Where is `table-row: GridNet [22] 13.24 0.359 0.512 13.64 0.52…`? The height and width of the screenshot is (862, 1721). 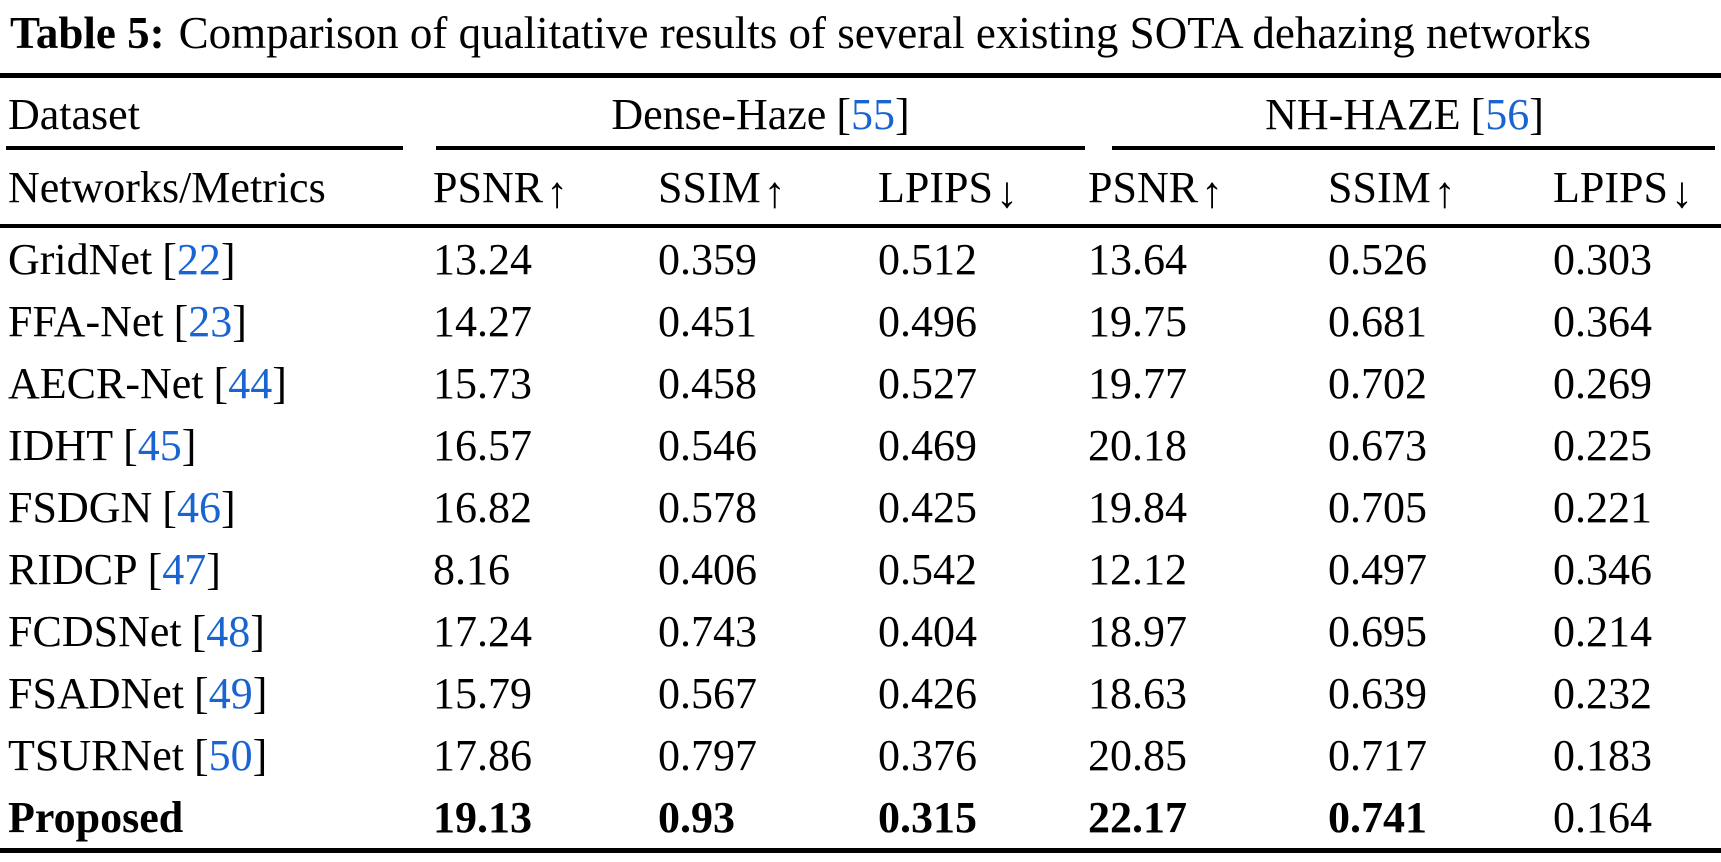 table-row: GridNet [22] 13.24 0.359 0.512 13.64 0.52… is located at coordinates (860, 258).